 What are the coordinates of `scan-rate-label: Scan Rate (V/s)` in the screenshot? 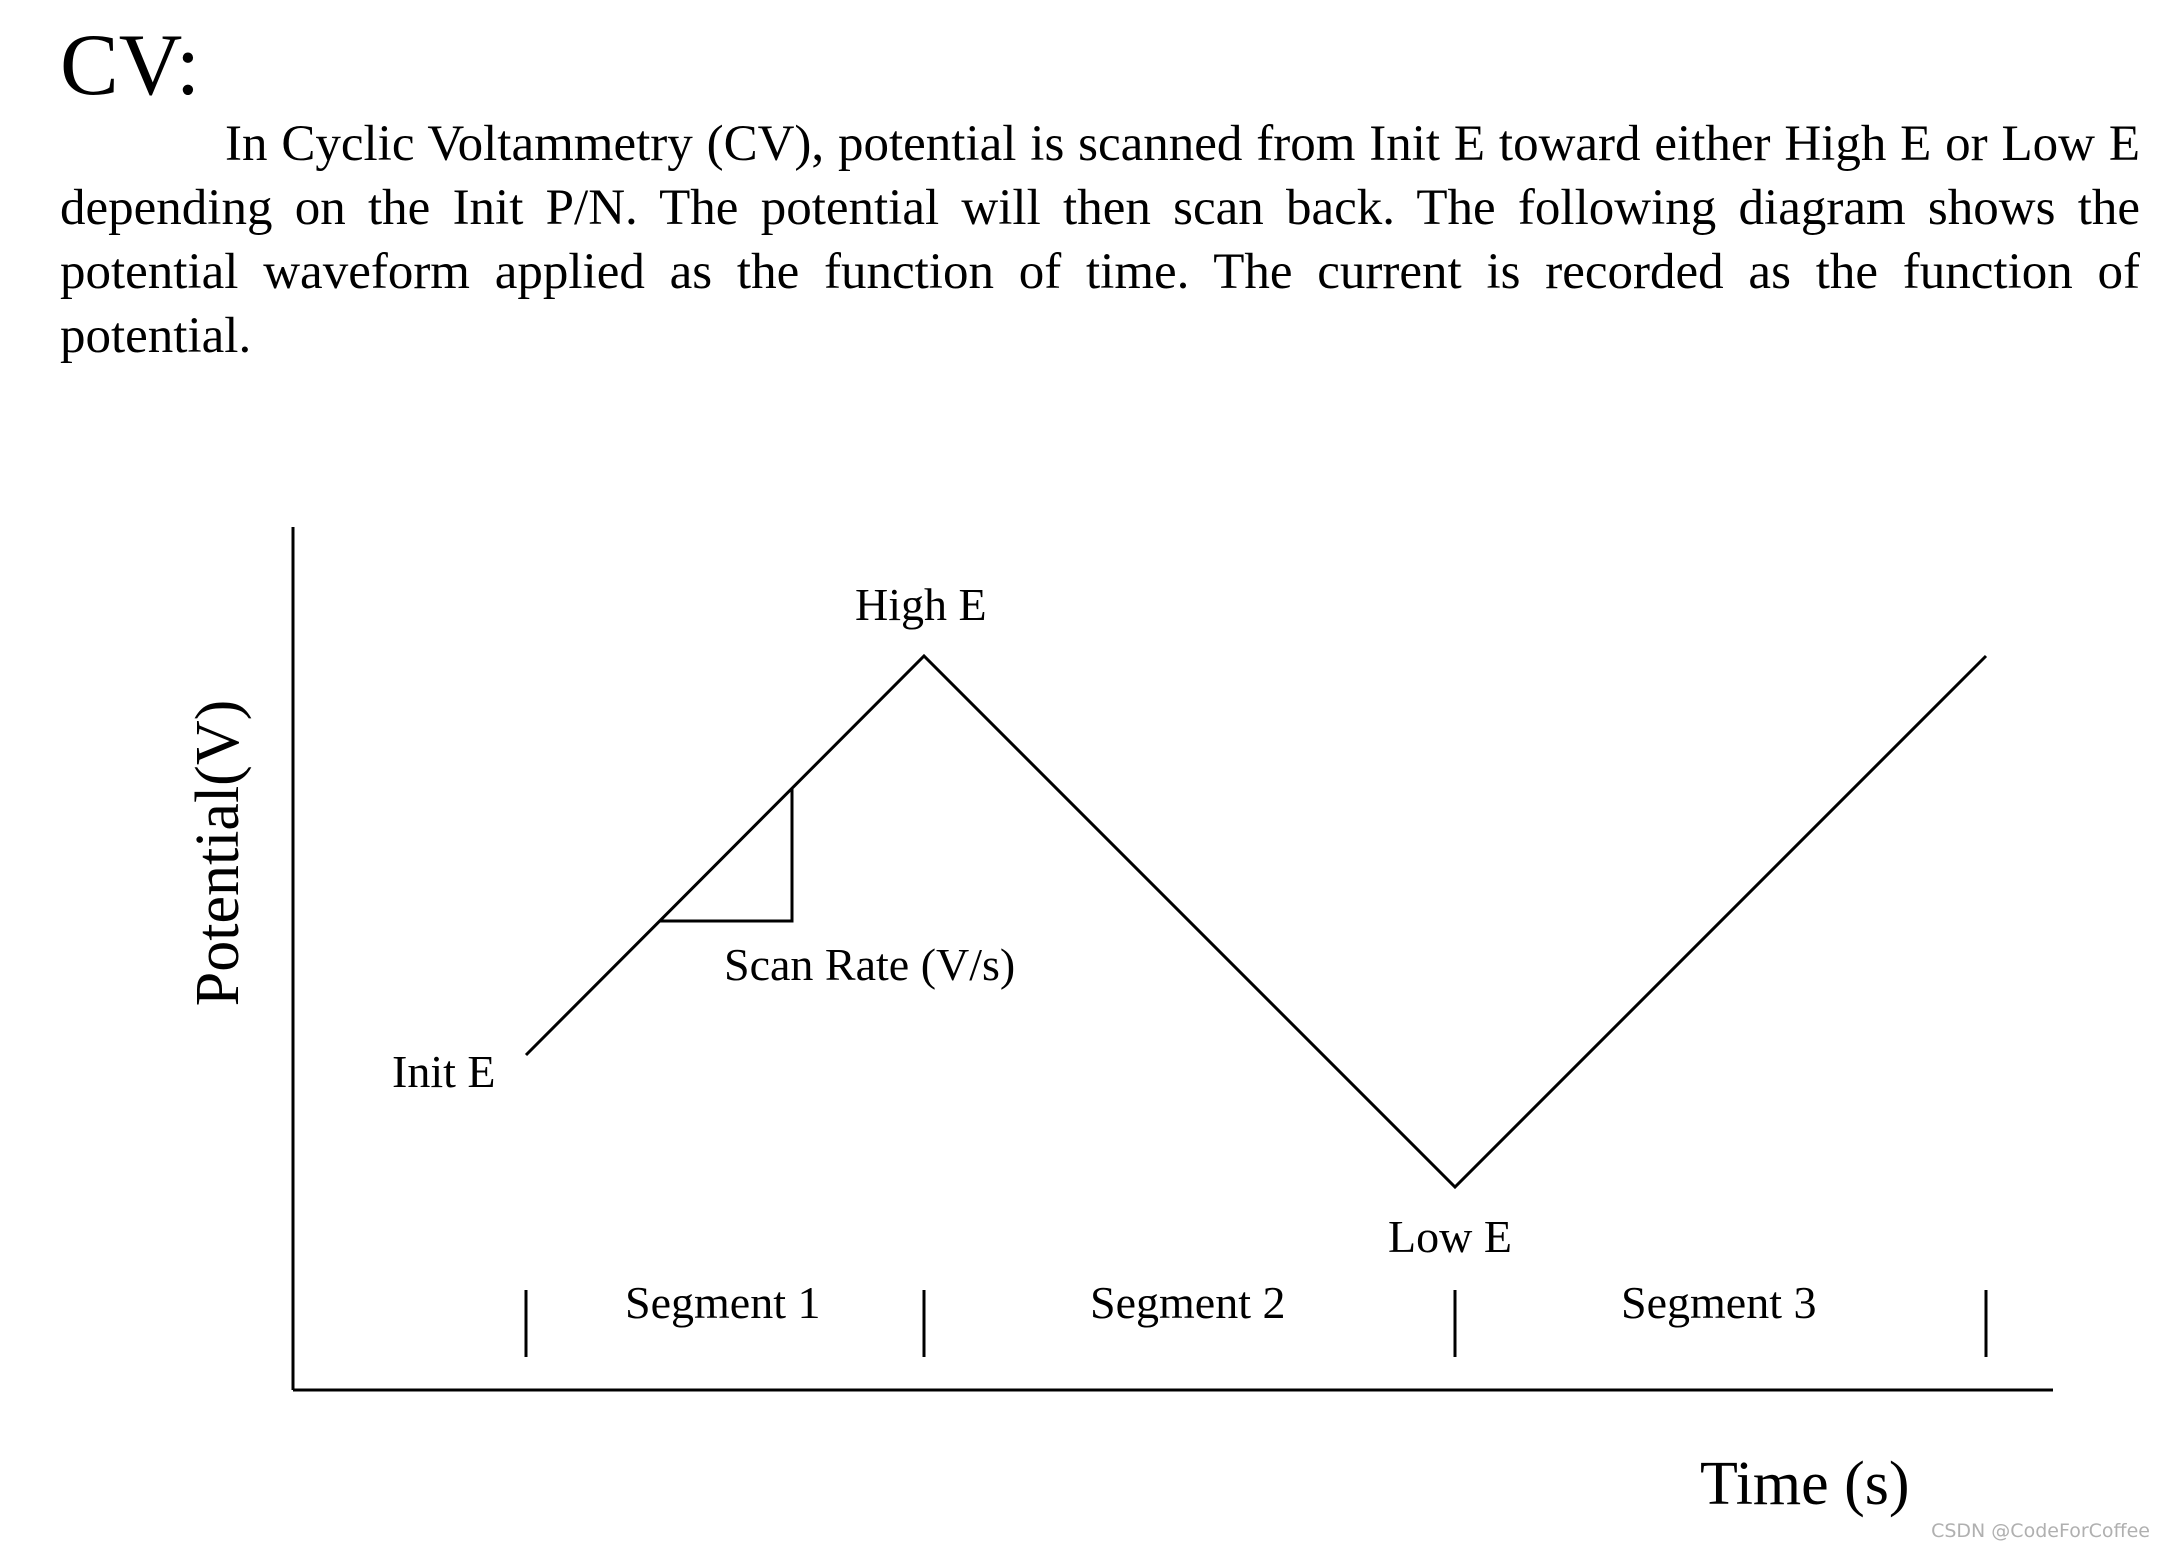 It's located at (869, 964).